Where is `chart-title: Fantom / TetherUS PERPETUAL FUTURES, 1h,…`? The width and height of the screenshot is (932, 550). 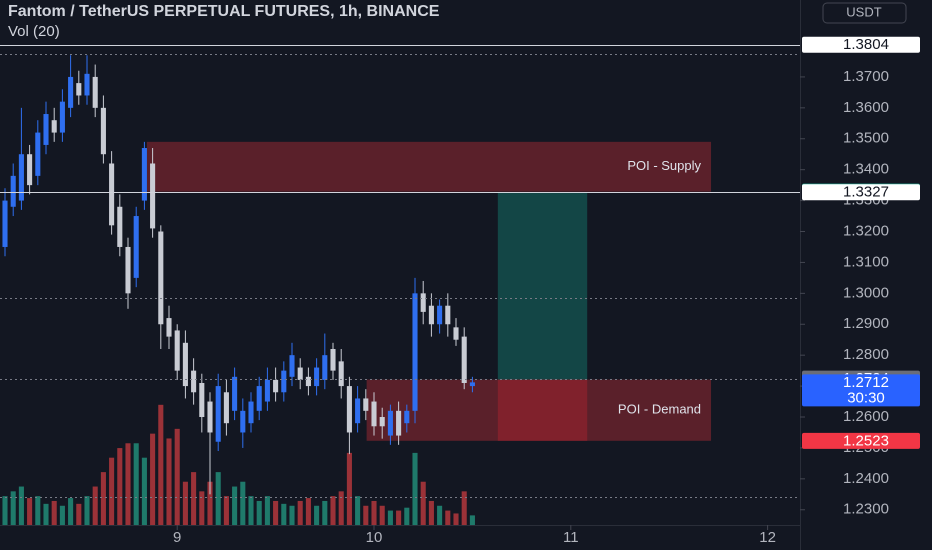
chart-title: Fantom / TetherUS PERPETUAL FUTURES, 1h,… is located at coordinates (224, 11).